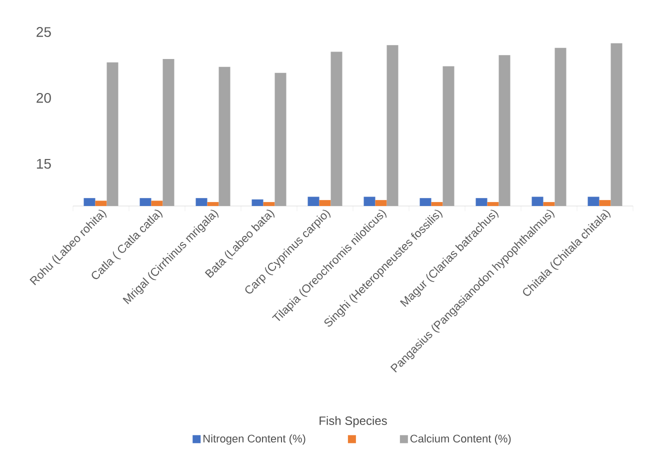  I want to click on y-tick-label: 25, so click(43, 32).